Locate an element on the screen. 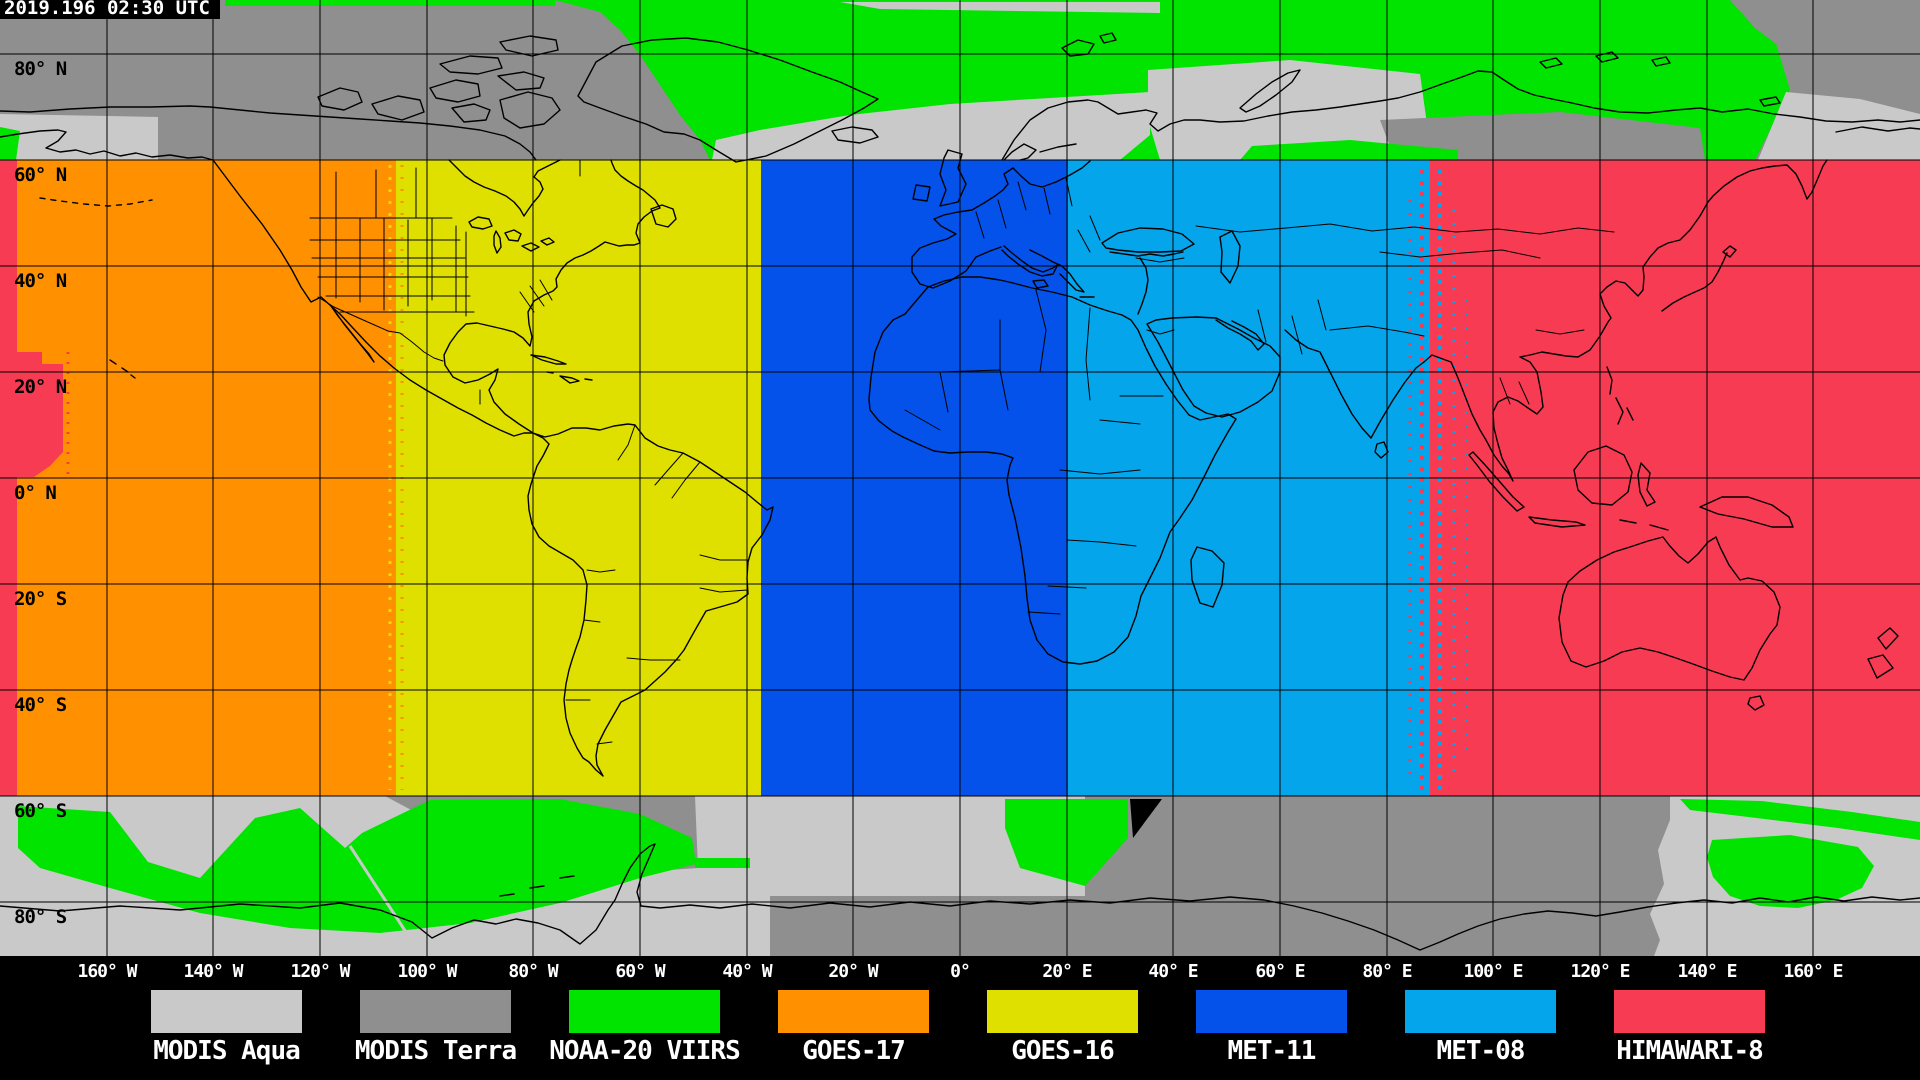  lat-label-40n: 40° N is located at coordinates (40, 281).